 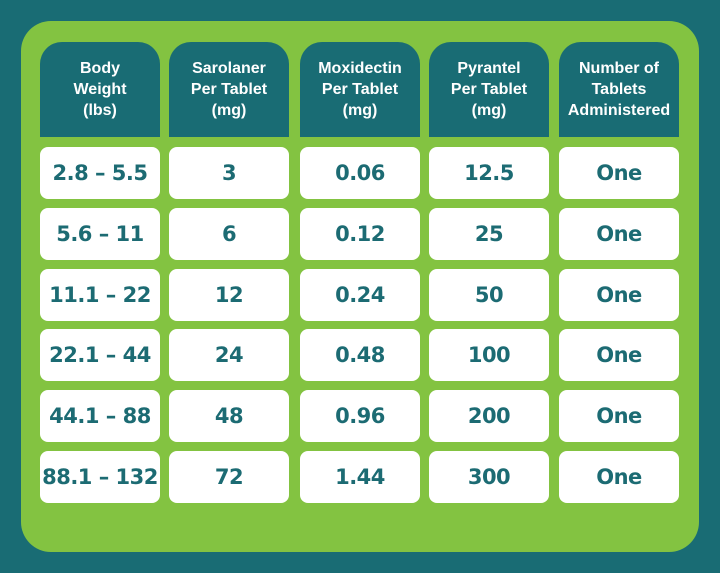 What do you see at coordinates (489, 477) in the screenshot?
I see `cell-pyrantel: 300` at bounding box center [489, 477].